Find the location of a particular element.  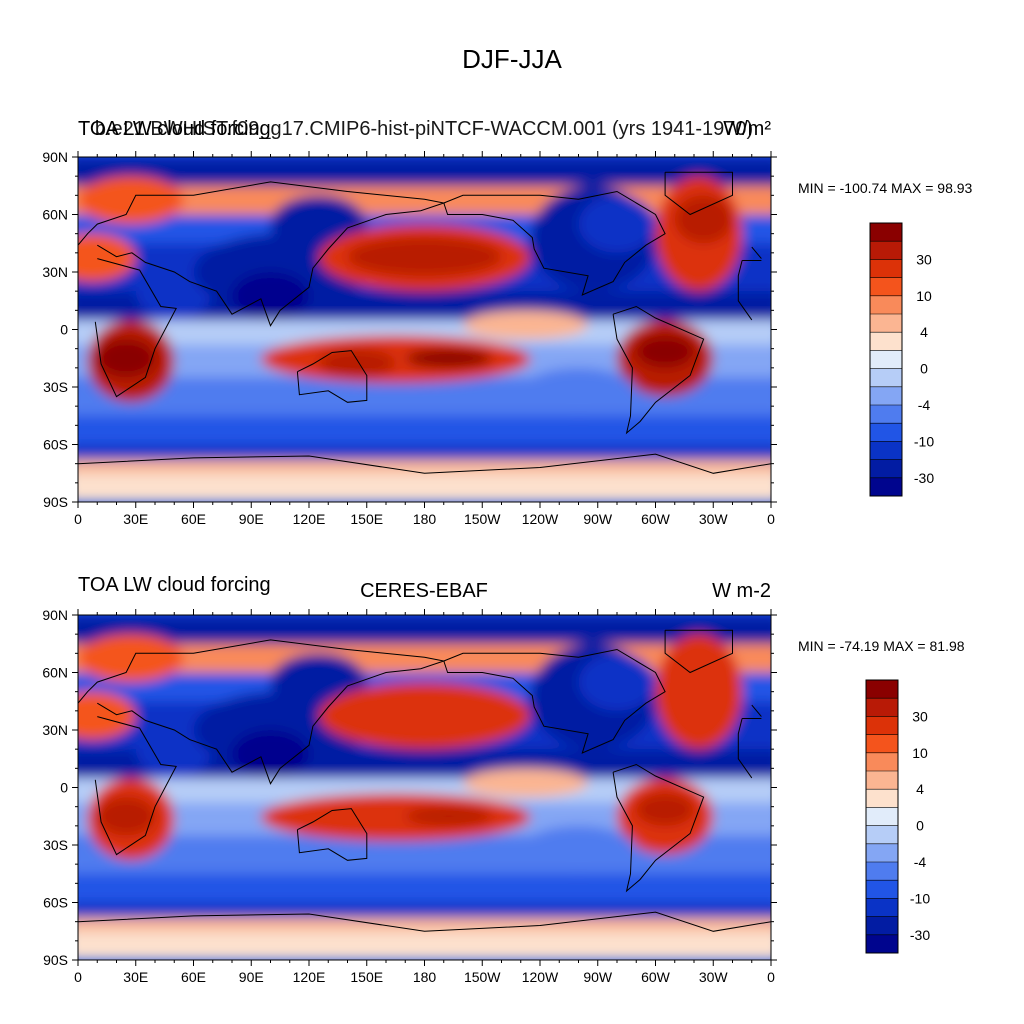

lon-tick-label: 180 is located at coordinates (425, 519).